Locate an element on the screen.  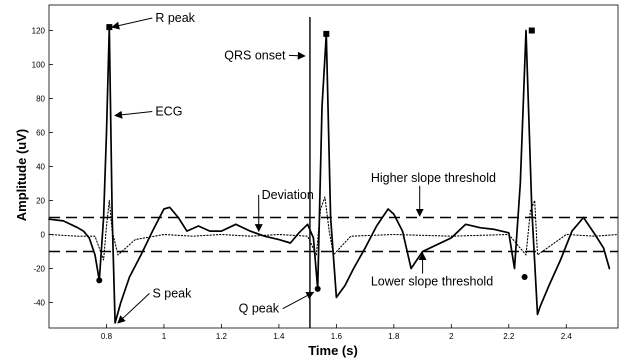
y-tick-label: 100 is located at coordinates (39, 65).